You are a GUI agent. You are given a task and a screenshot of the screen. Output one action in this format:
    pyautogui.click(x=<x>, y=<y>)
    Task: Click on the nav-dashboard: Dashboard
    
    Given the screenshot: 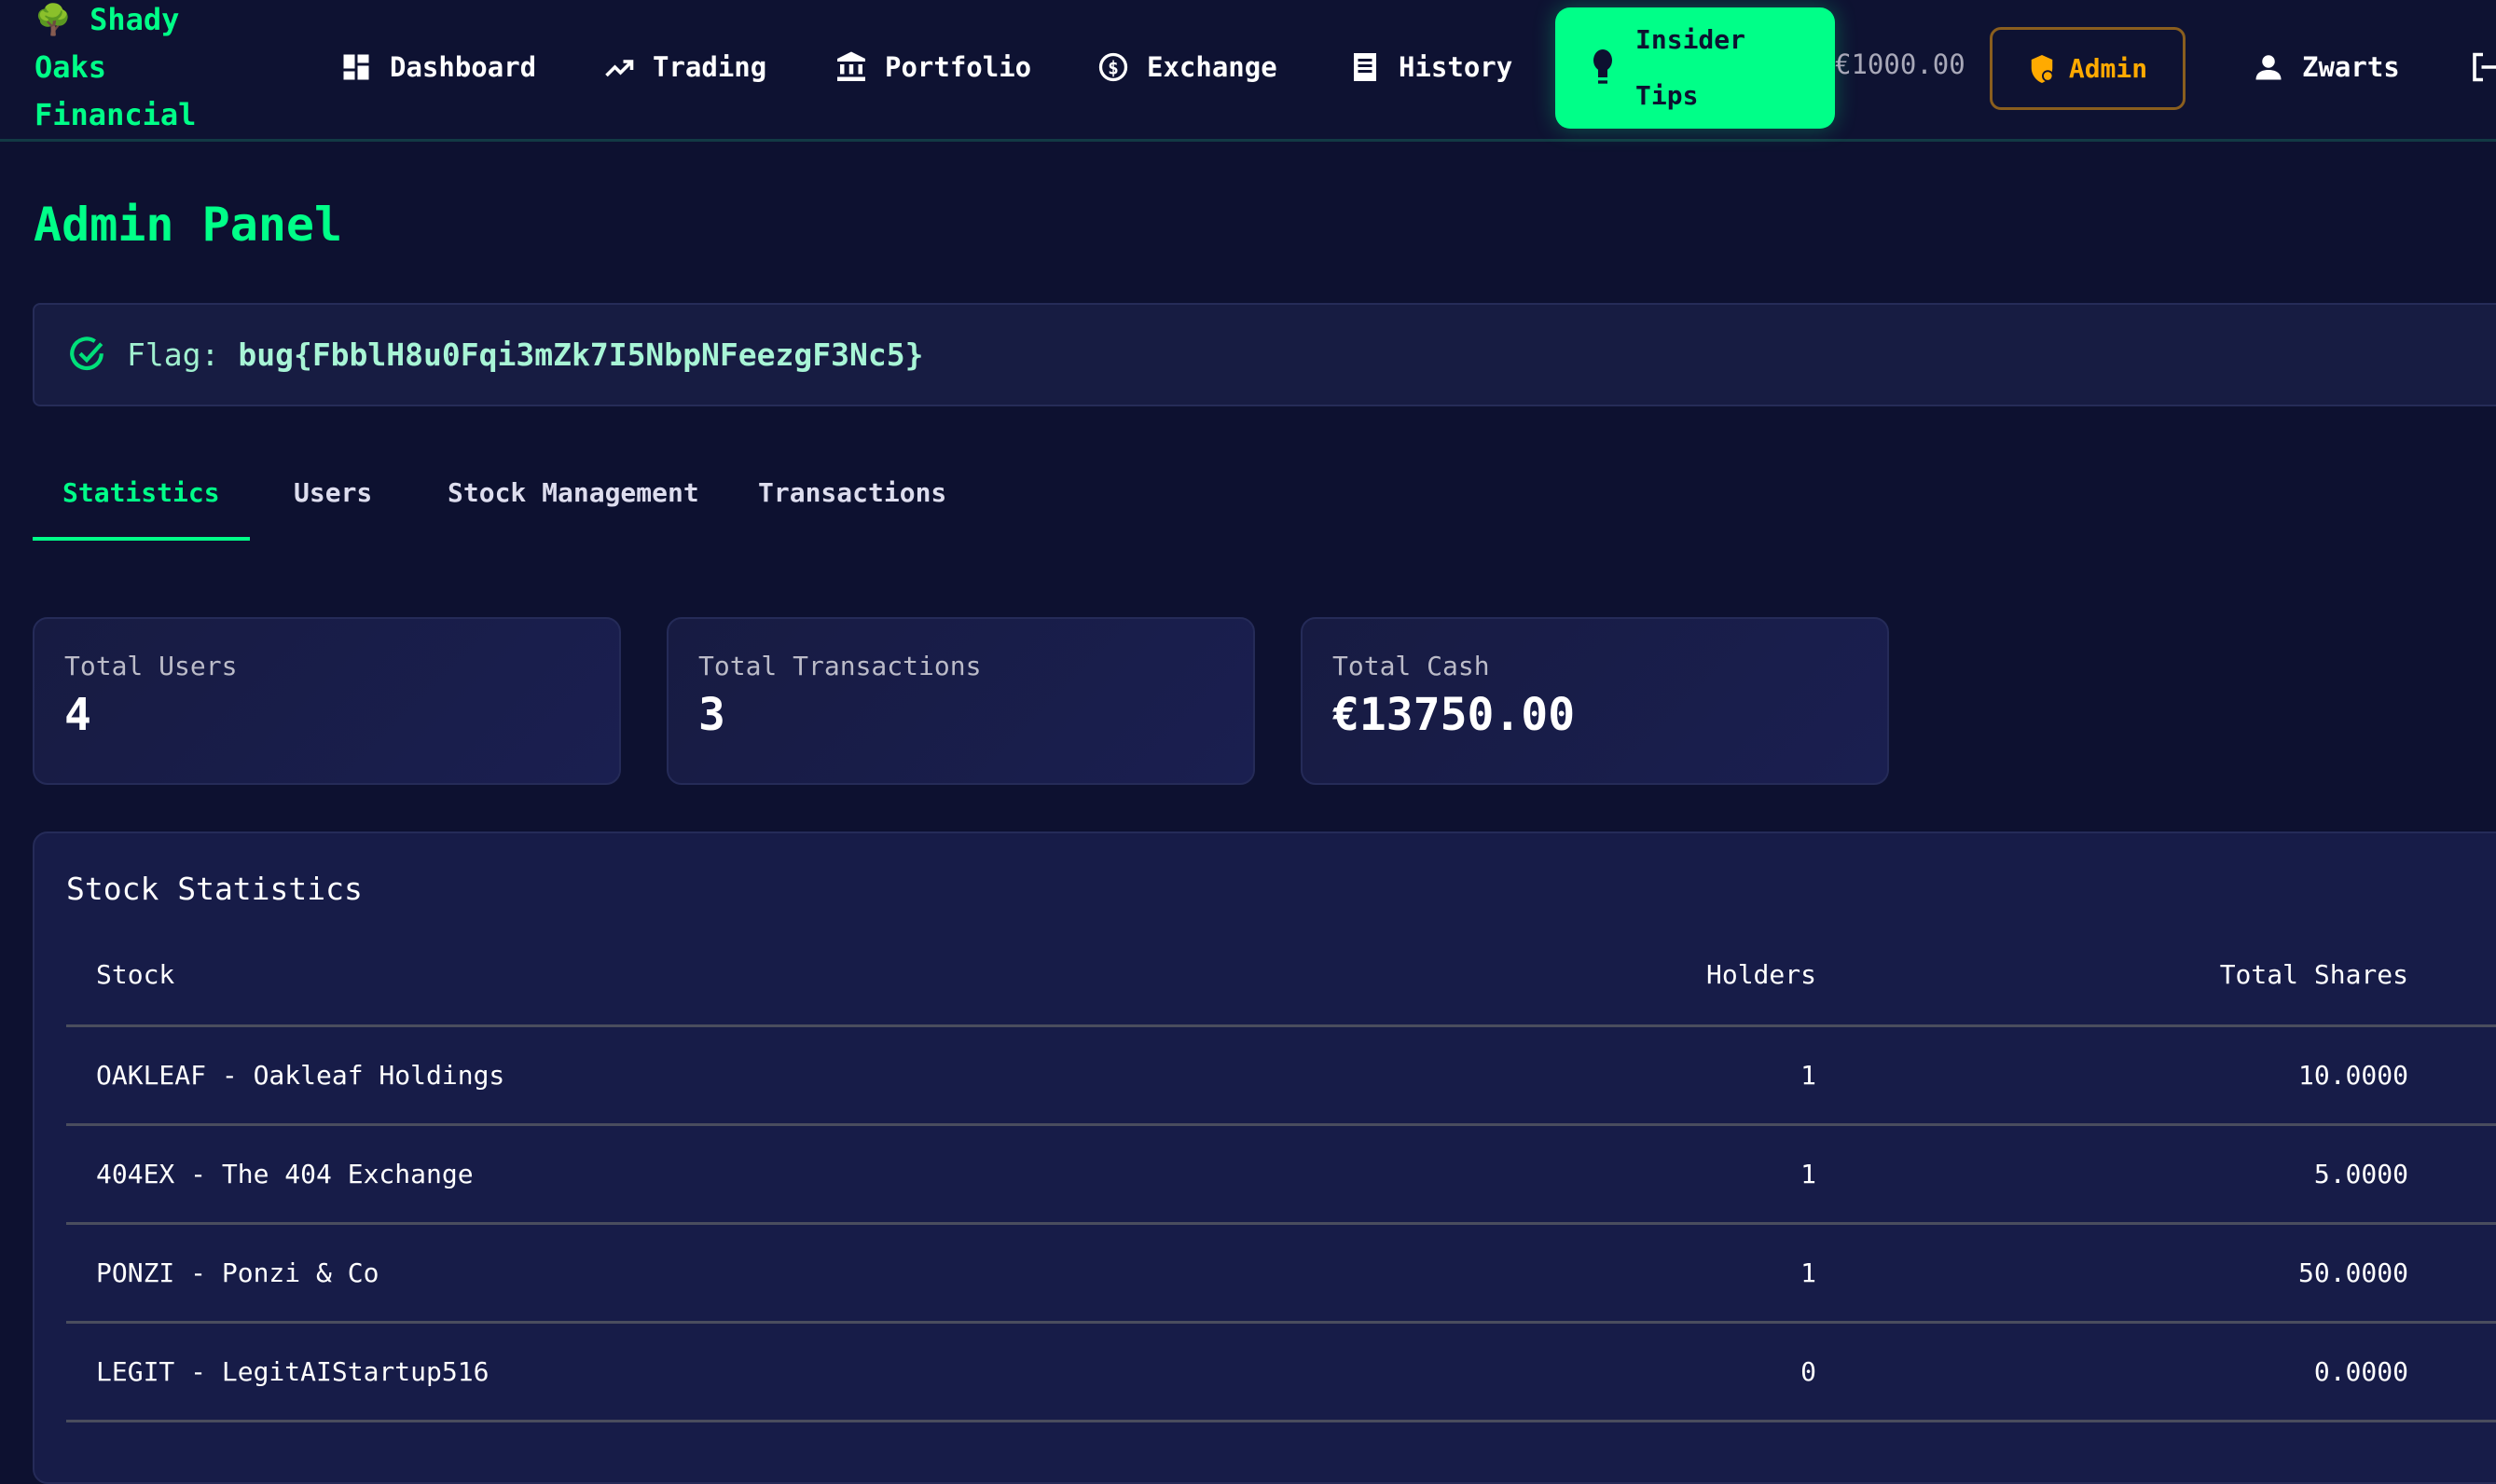 What is the action you would take?
    pyautogui.click(x=437, y=67)
    